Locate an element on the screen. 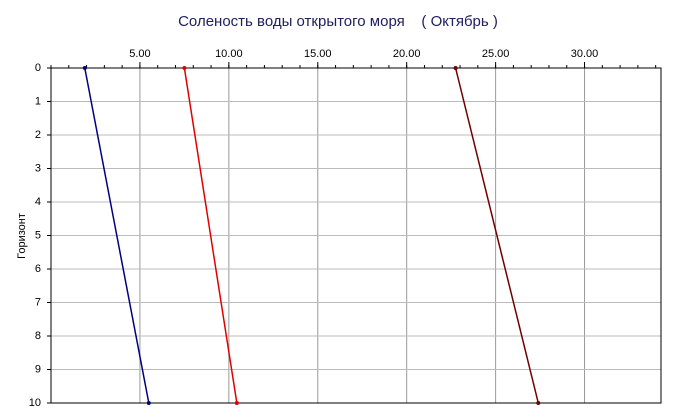  x-tick-label: 10.00 is located at coordinates (229, 54).